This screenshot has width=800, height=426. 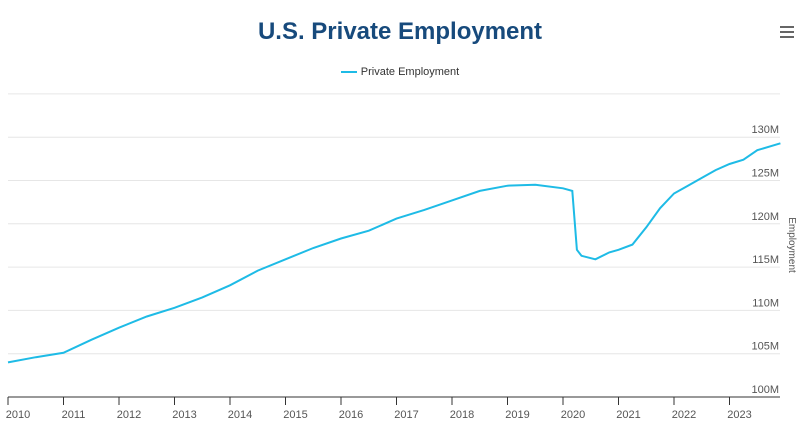 What do you see at coordinates (765, 347) in the screenshot?
I see `y-tick-label: 105M` at bounding box center [765, 347].